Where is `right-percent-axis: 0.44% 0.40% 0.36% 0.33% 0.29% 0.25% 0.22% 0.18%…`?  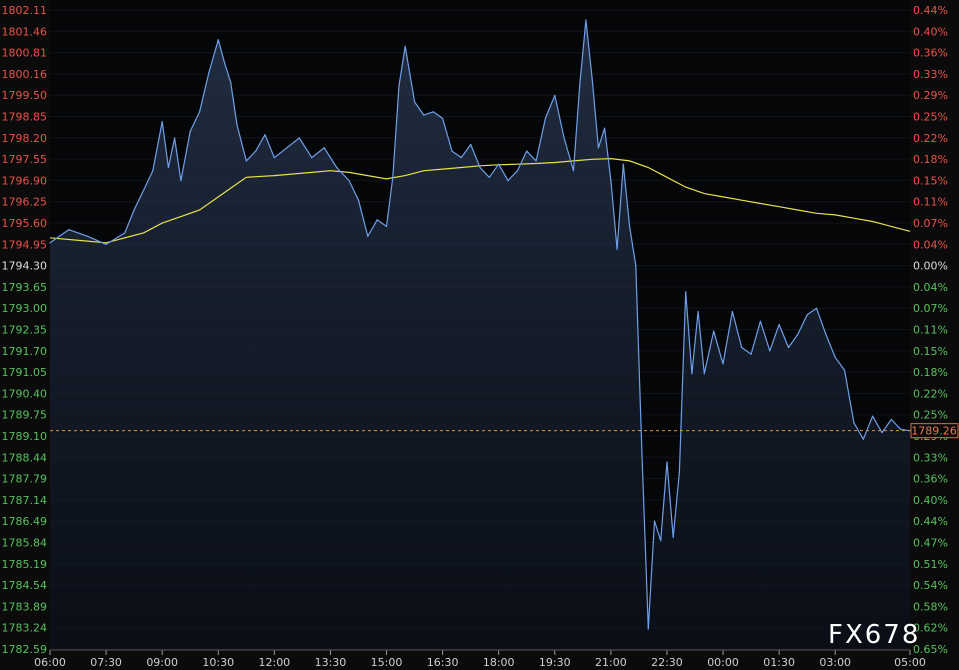
right-percent-axis: 0.44% 0.40% 0.36% 0.33% 0.29% 0.25% 0.22% 0.18%… is located at coordinates (930, 330).